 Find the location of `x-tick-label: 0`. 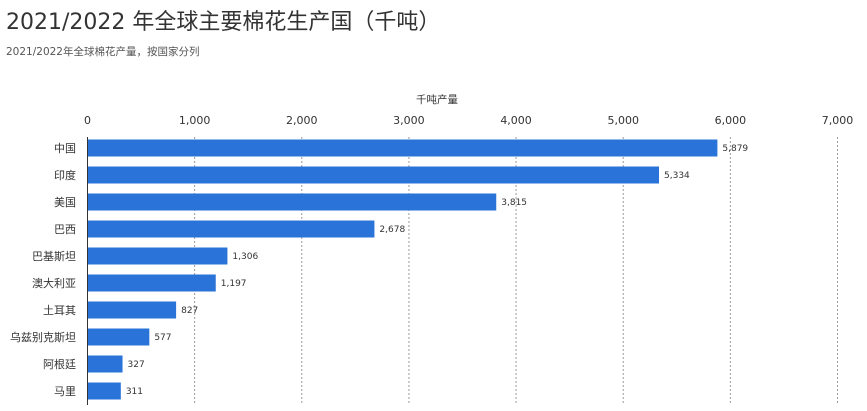

x-tick-label: 0 is located at coordinates (87, 120).